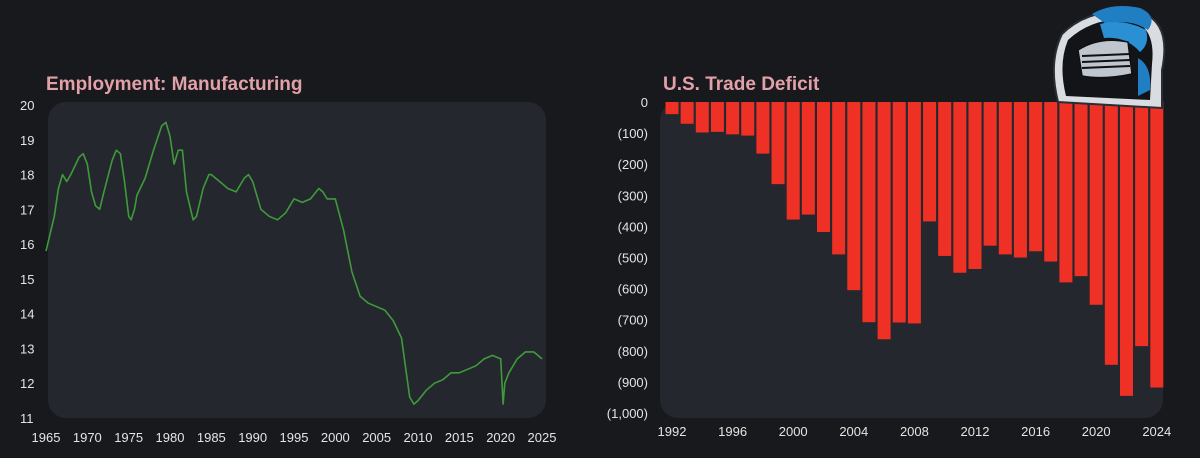  What do you see at coordinates (27, 279) in the screenshot?
I see `employment-y-tick-label: 15` at bounding box center [27, 279].